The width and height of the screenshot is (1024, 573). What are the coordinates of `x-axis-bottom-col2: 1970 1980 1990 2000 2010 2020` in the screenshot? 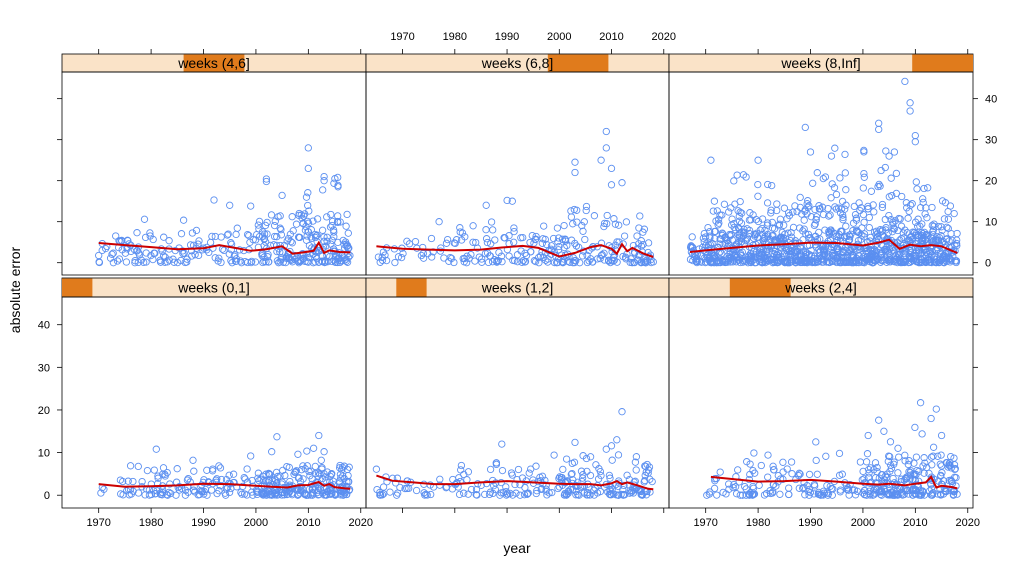 It's located at (836, 518).